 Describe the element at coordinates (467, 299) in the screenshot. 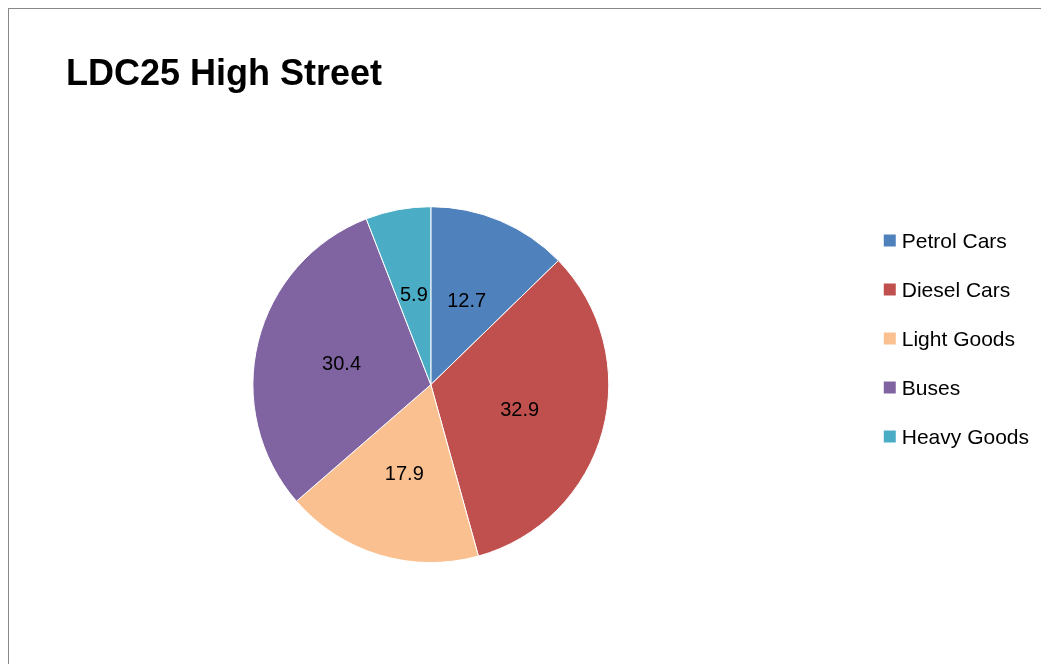

I see `data-label: 12.7` at that location.